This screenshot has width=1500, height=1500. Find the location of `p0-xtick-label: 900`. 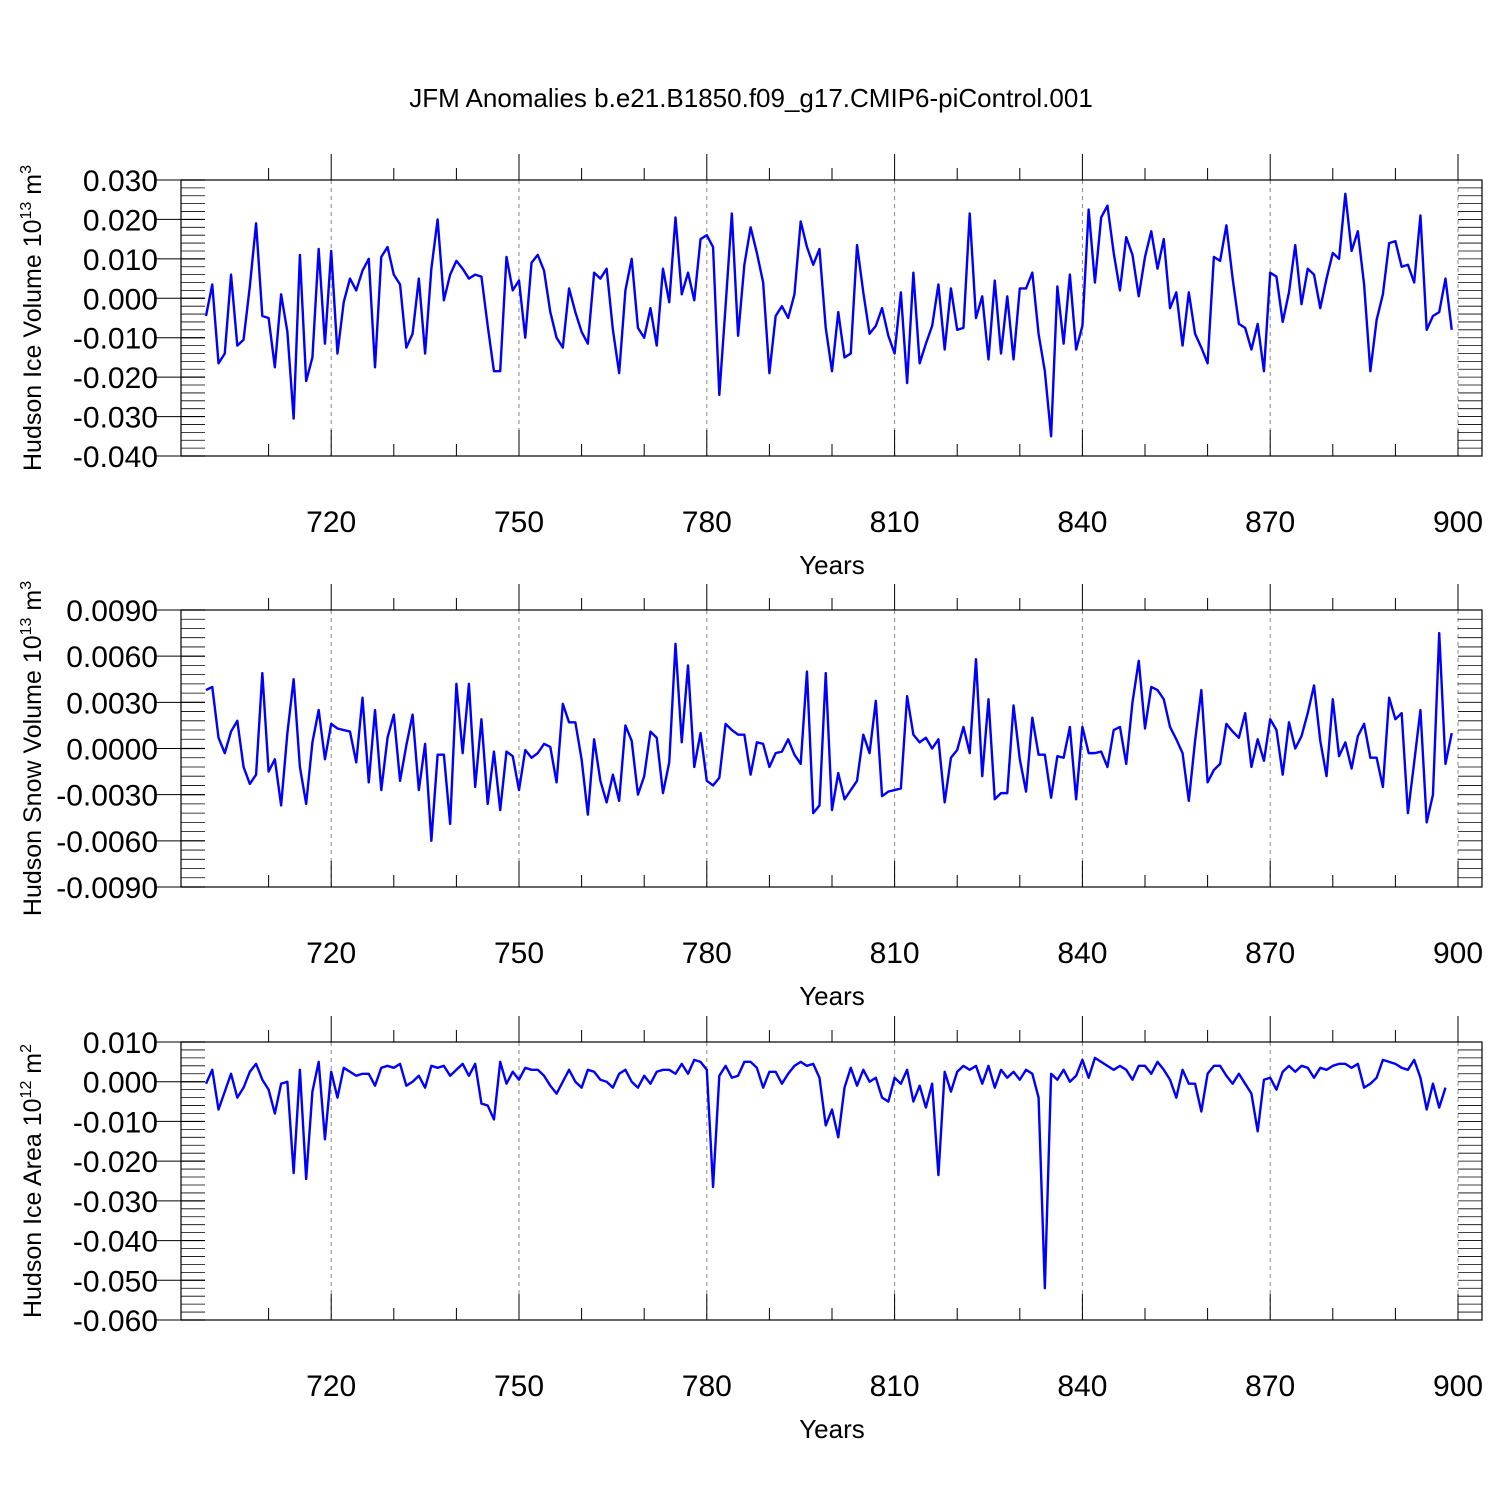

p0-xtick-label: 900 is located at coordinates (1458, 522).